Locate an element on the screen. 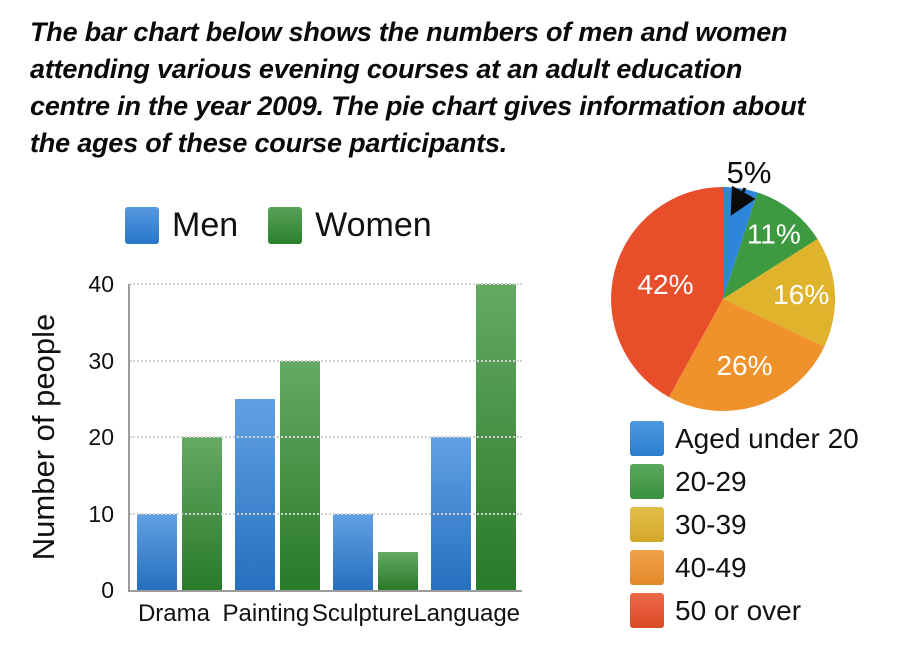 This screenshot has width=920, height=656. pie-legend-label-aged-under-20: Aged under 20 is located at coordinates (767, 438).